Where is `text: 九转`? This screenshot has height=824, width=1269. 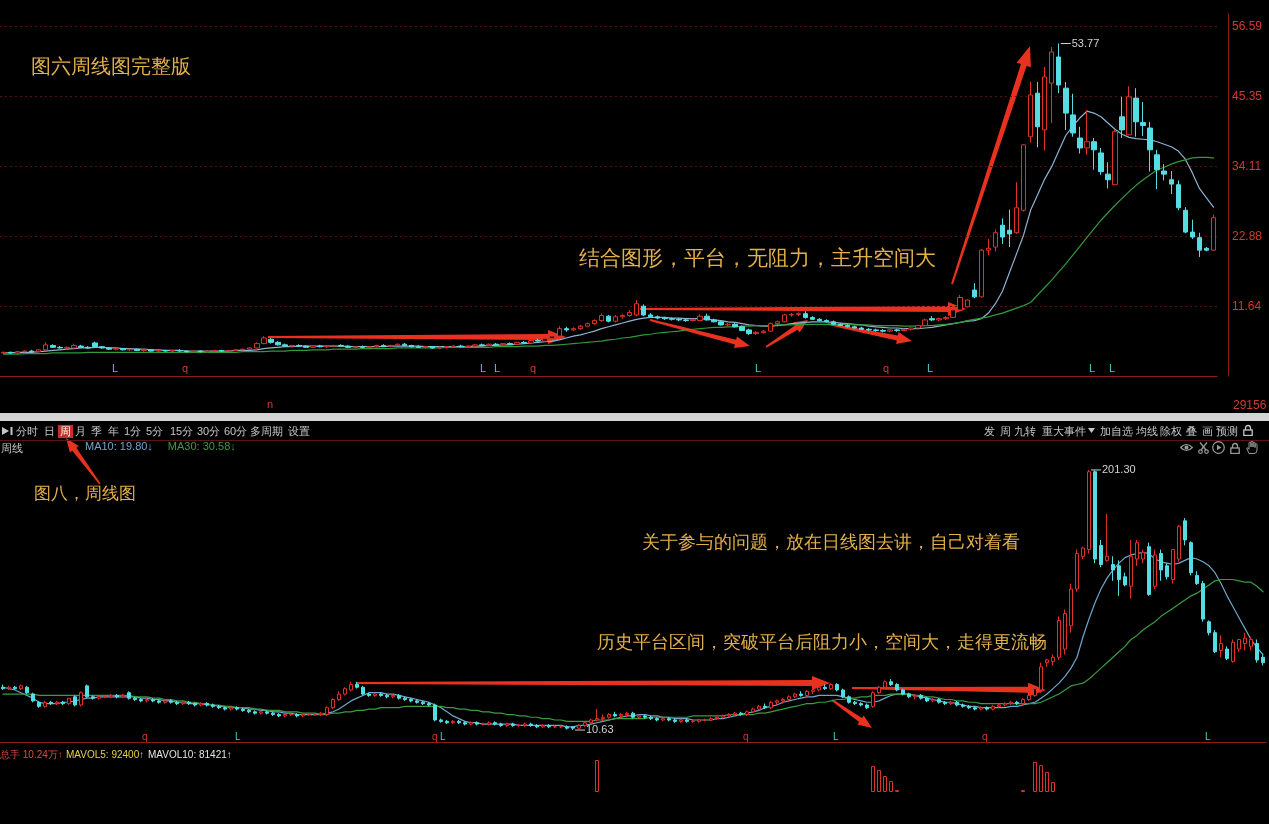
text: 九转 is located at coordinates (1025, 431).